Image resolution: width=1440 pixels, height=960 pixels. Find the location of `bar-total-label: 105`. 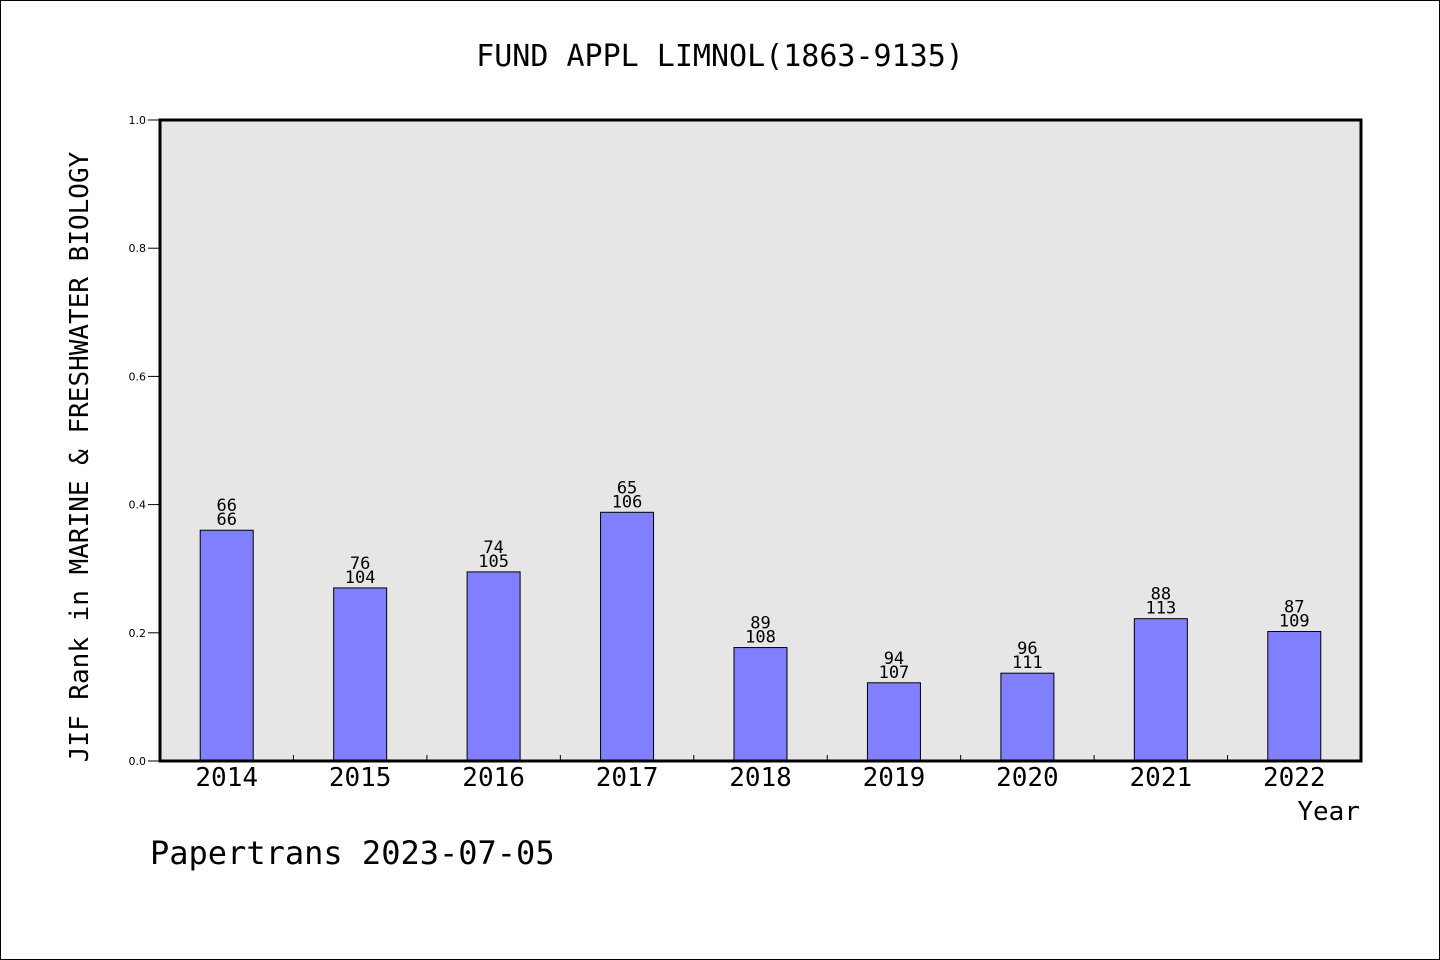

bar-total-label: 105 is located at coordinates (493, 562).